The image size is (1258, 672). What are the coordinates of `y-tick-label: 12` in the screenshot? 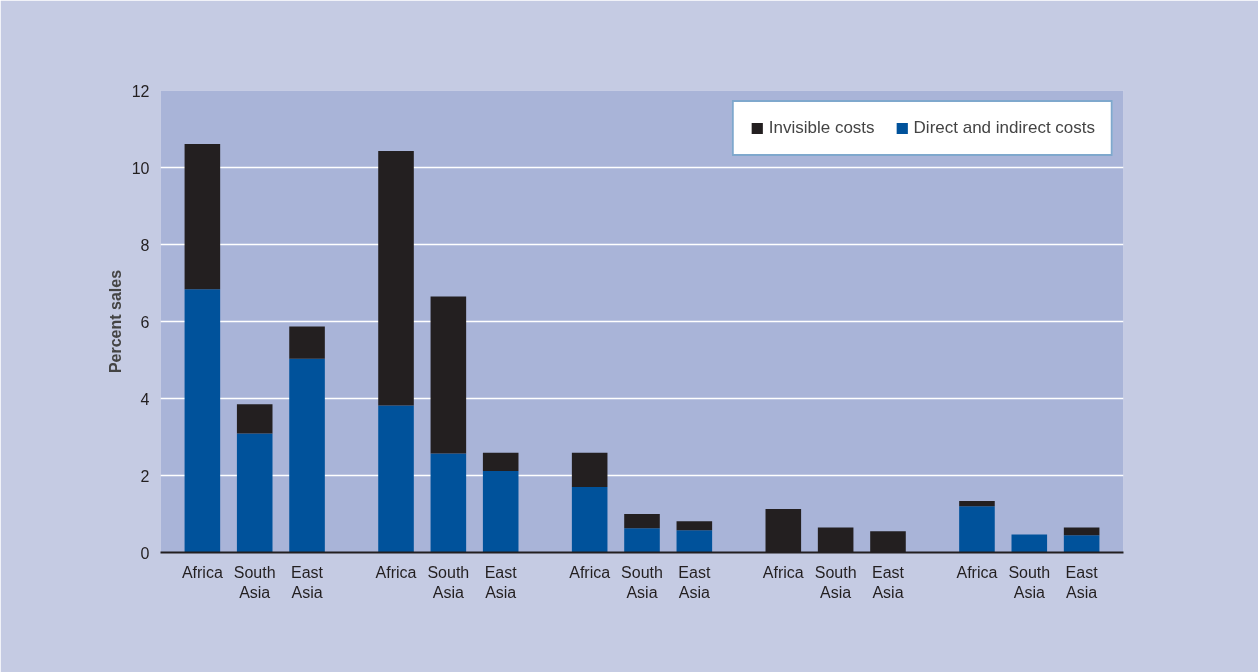 It's located at (140, 91).